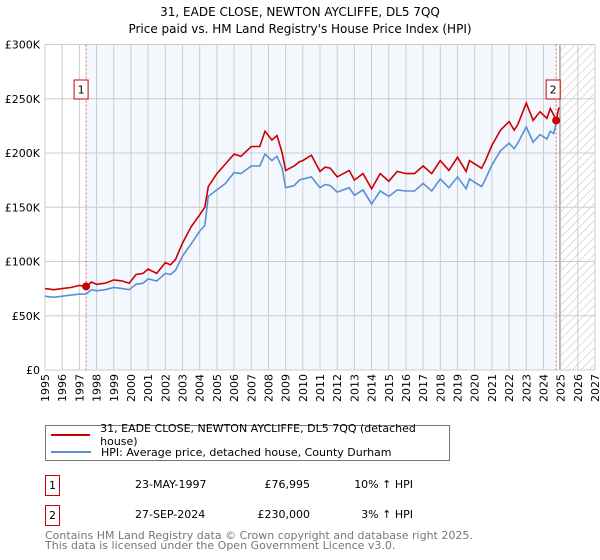 Image resolution: width=600 pixels, height=560 pixels. What do you see at coordinates (23, 207) in the screenshot?
I see `y-tick-label: £150K` at bounding box center [23, 207].